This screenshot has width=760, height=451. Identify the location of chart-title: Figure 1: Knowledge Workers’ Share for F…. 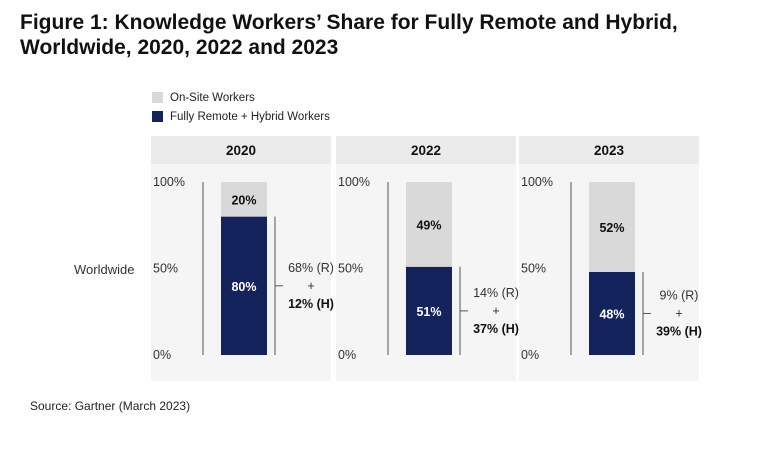
(380, 35).